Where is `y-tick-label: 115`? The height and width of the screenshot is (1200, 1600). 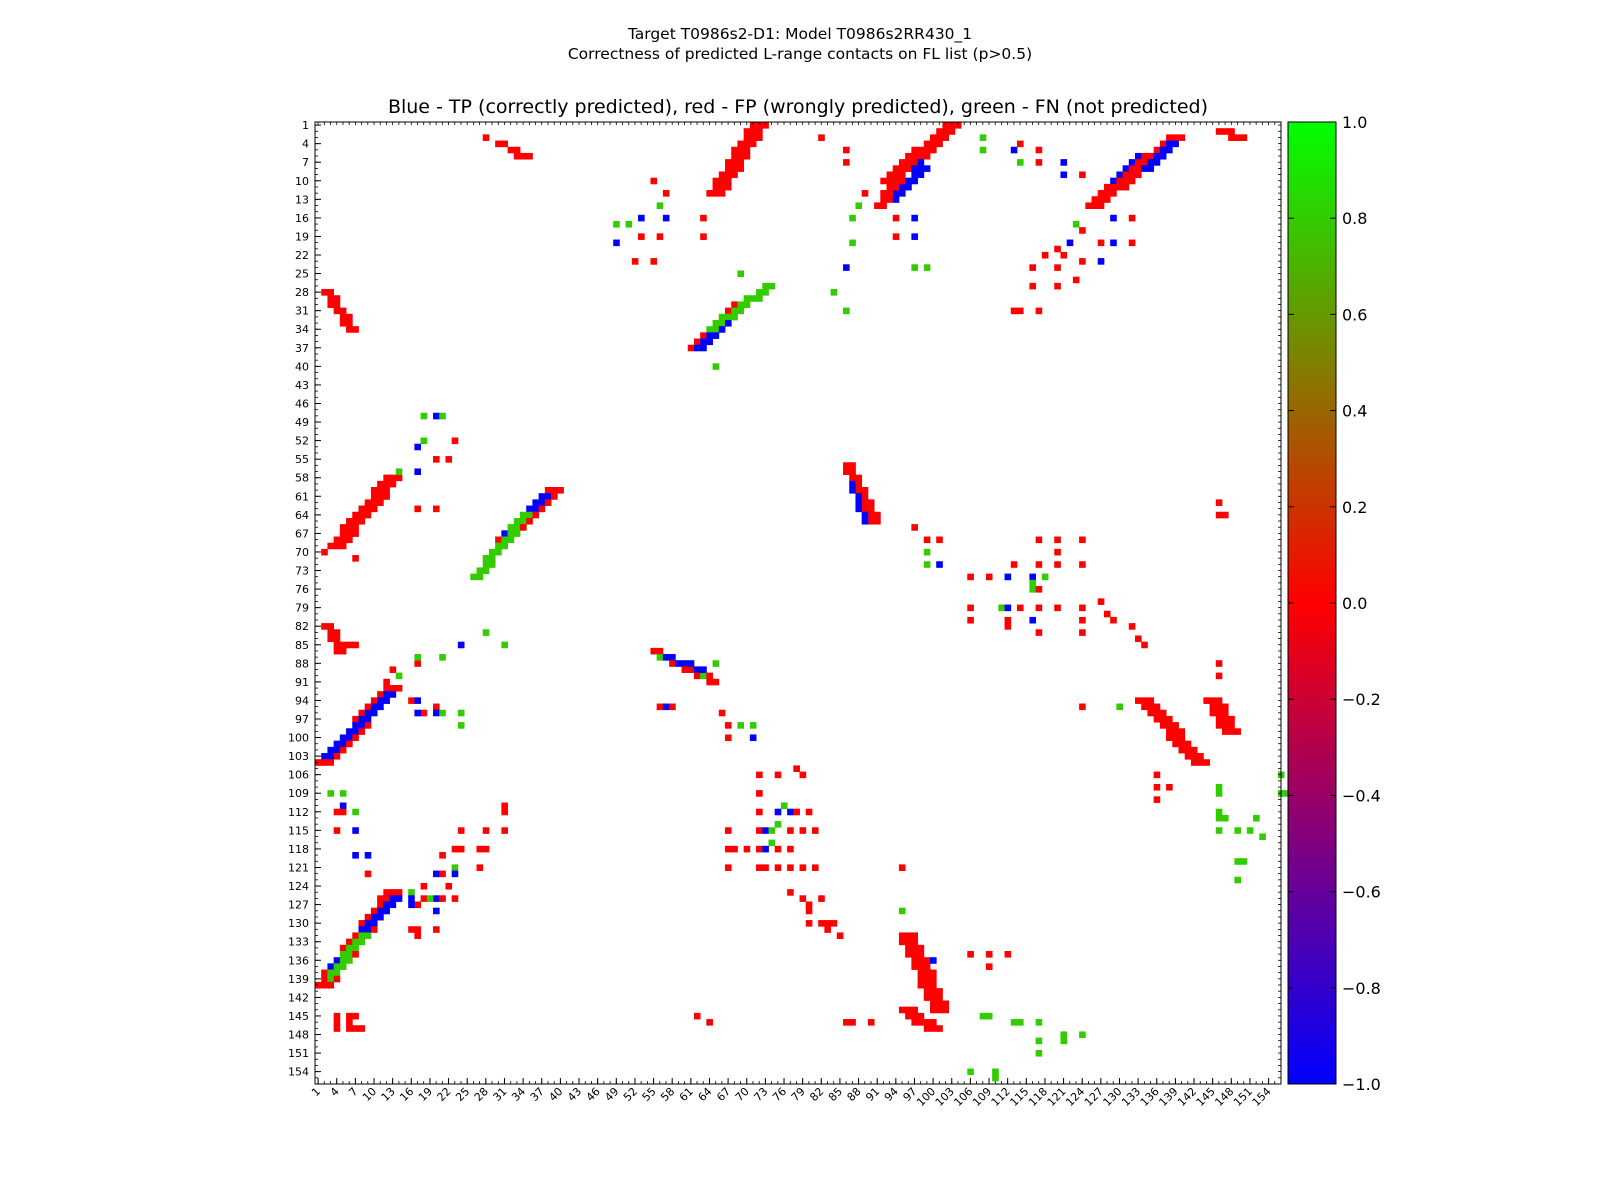
y-tick-label: 115 is located at coordinates (298, 830).